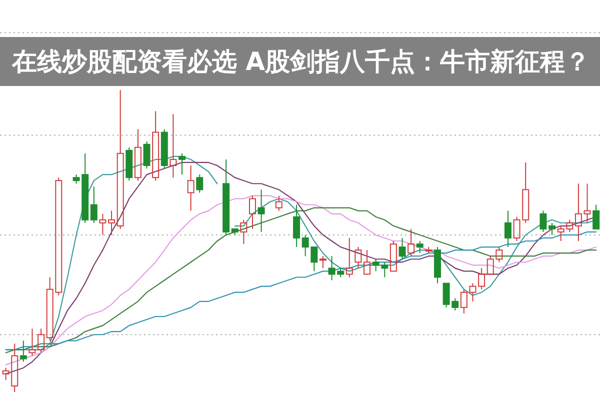 The image size is (600, 400). What do you see at coordinates (300, 61) in the screenshot?
I see `chart-title: 在线炒股配资看必选 A股剑指八千点：牛市新征程？` at bounding box center [300, 61].